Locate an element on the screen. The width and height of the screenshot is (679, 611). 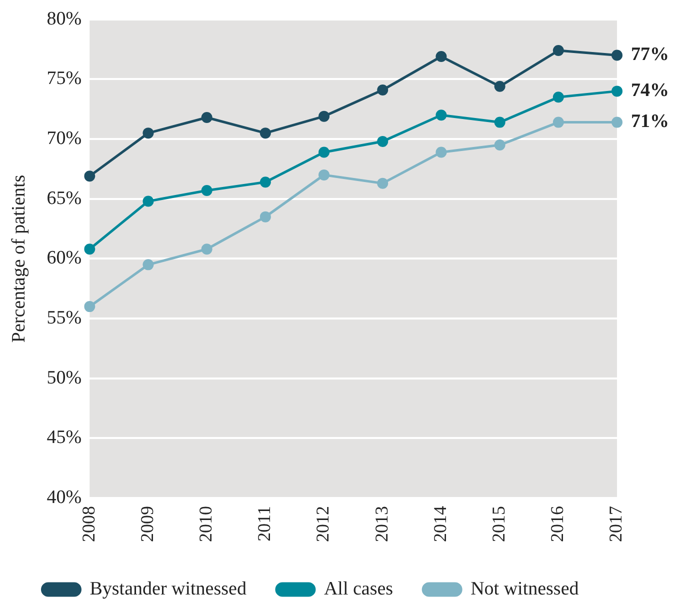
y-tick-label: 75% is located at coordinates (64, 79).